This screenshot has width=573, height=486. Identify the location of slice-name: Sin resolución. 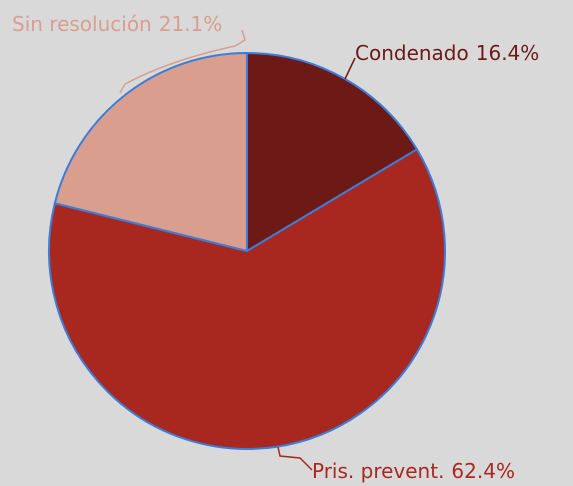
(82, 24).